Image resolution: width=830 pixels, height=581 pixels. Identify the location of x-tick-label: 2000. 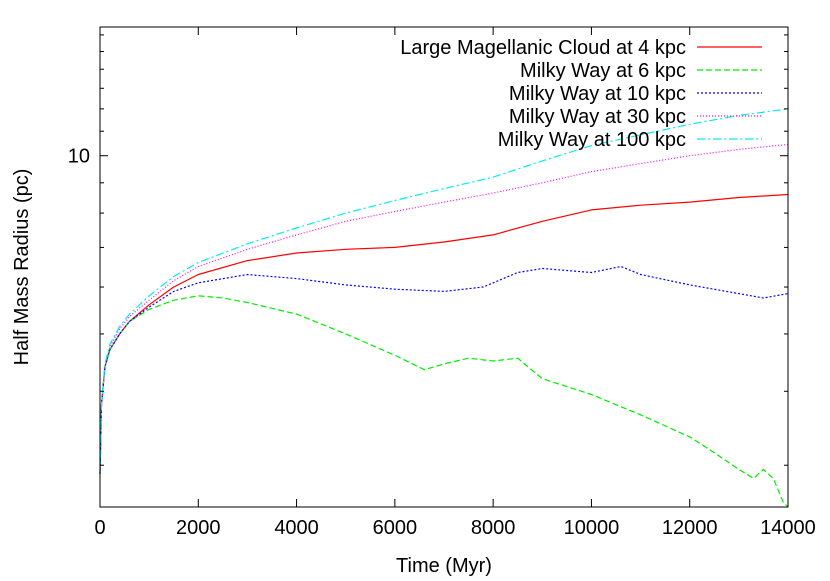
(198, 528).